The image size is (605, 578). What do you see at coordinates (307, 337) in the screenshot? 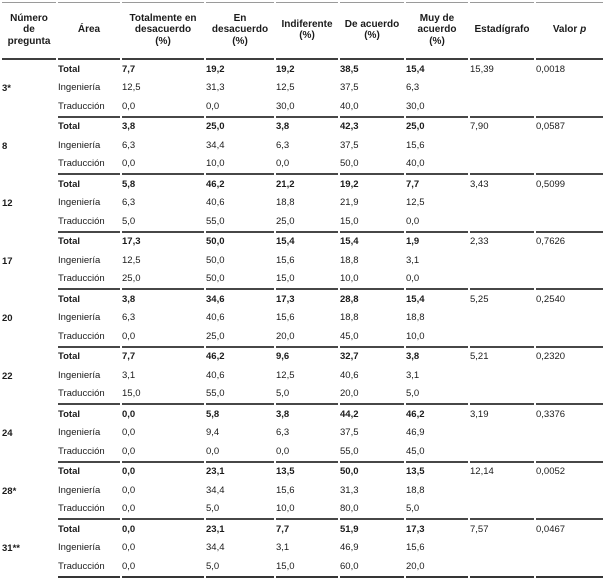
I see `percentage-cell: 20,0` at bounding box center [307, 337].